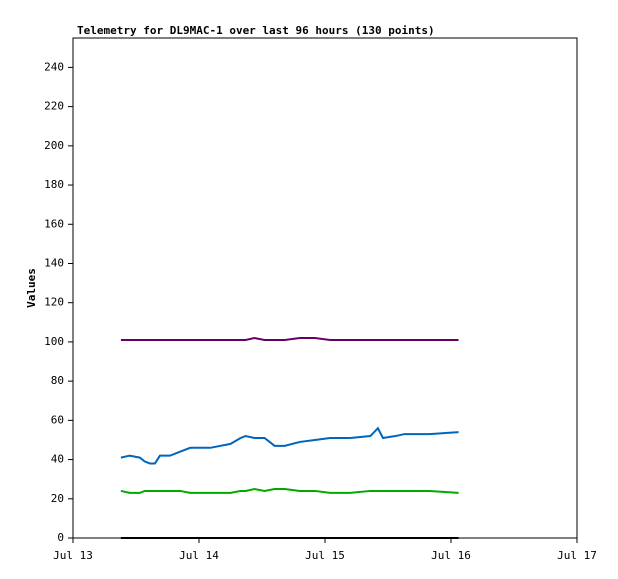 This screenshot has height=579, width=618. Describe the element at coordinates (54, 66) in the screenshot. I see `y-tick-label: 240` at that location.